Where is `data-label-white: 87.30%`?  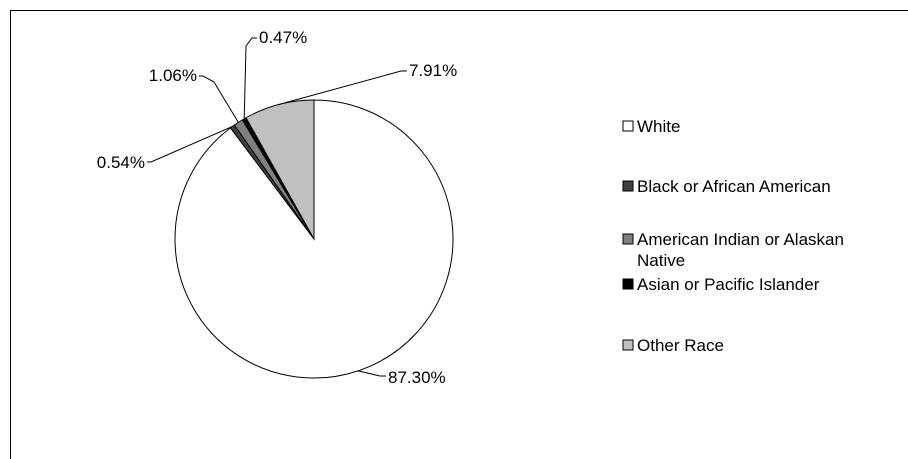 data-label-white: 87.30% is located at coordinates (417, 377).